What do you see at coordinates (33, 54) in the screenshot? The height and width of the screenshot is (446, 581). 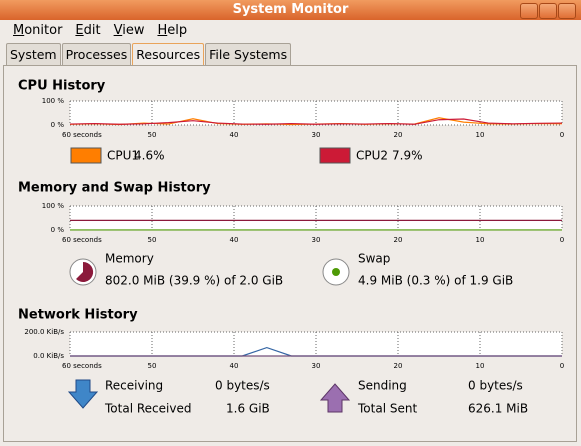 I see `tab: System` at bounding box center [33, 54].